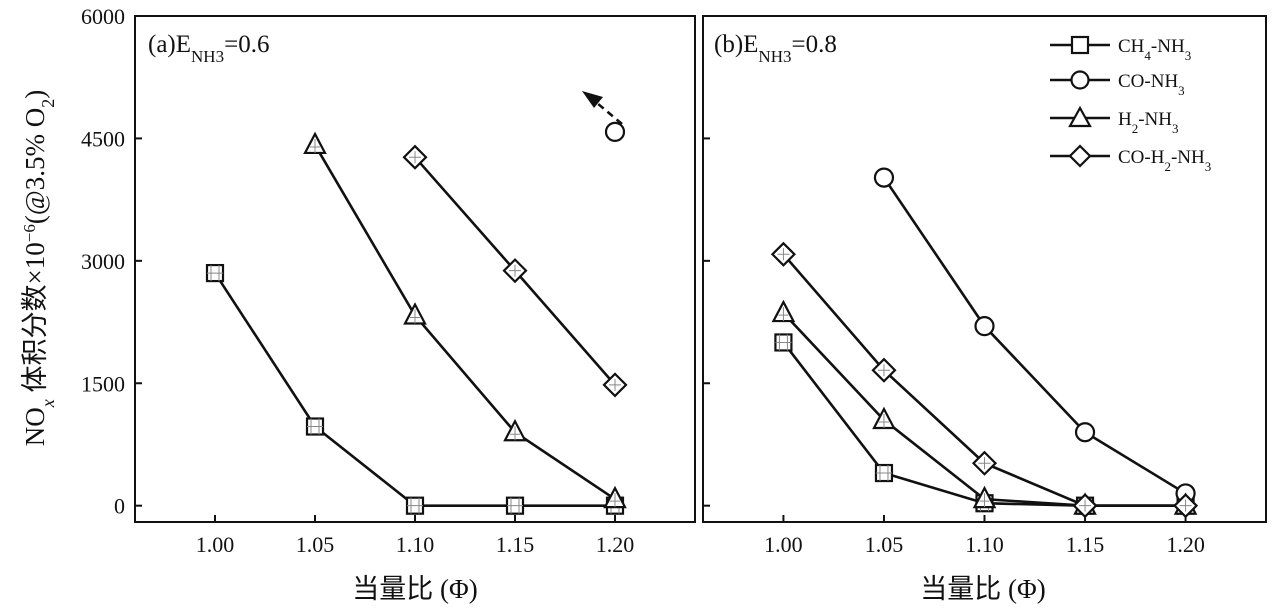 The height and width of the screenshot is (616, 1283). What do you see at coordinates (1130, 104) in the screenshot?
I see `legend: CH4-NH3 CO-NH3 H2-NH3 CO-H2-NH3` at bounding box center [1130, 104].